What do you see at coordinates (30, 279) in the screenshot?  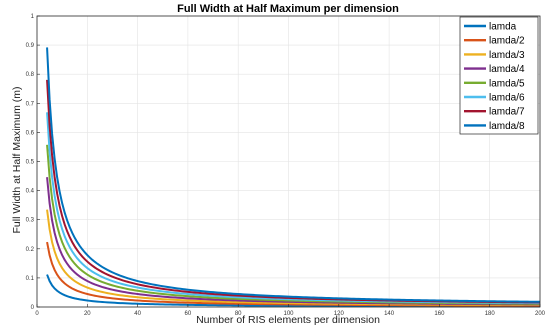 I see `y-tick-label: 0.1` at bounding box center [30, 279].